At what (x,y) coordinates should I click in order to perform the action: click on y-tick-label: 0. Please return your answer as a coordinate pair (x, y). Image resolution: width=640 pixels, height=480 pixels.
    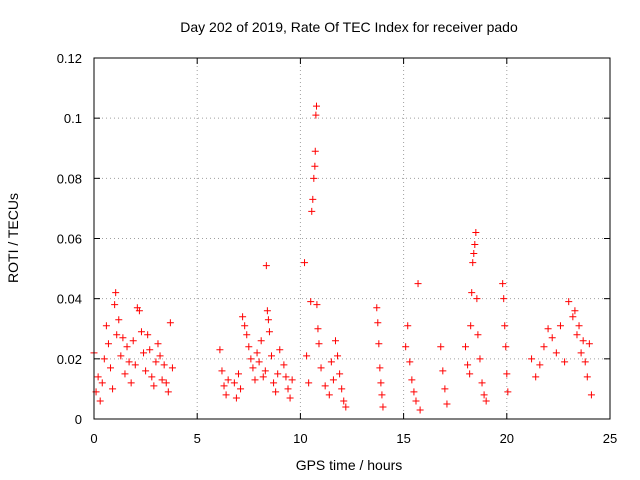
    Looking at the image, I should click on (78, 419).